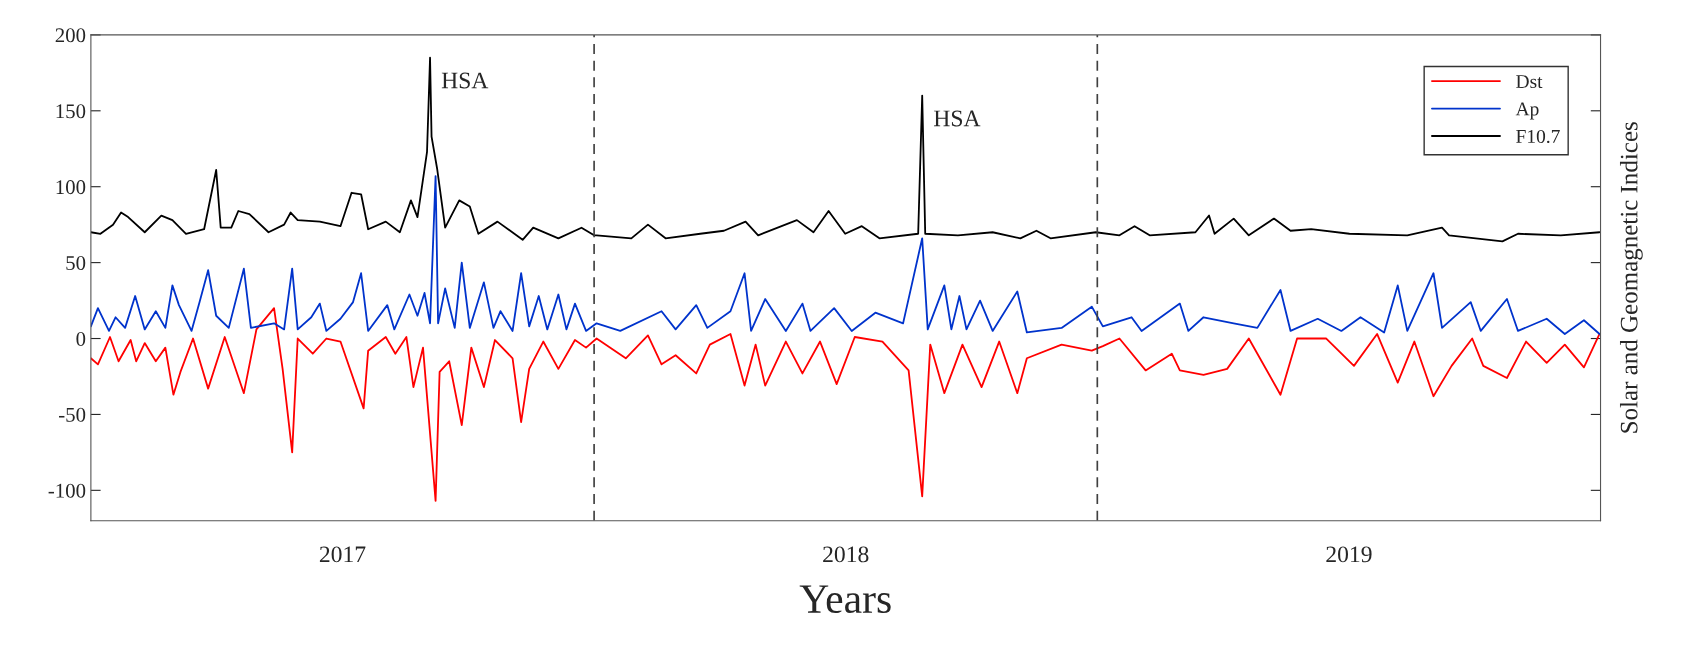 The height and width of the screenshot is (671, 1683). Describe the element at coordinates (71, 111) in the screenshot. I see `y-tick-label: 150` at that location.